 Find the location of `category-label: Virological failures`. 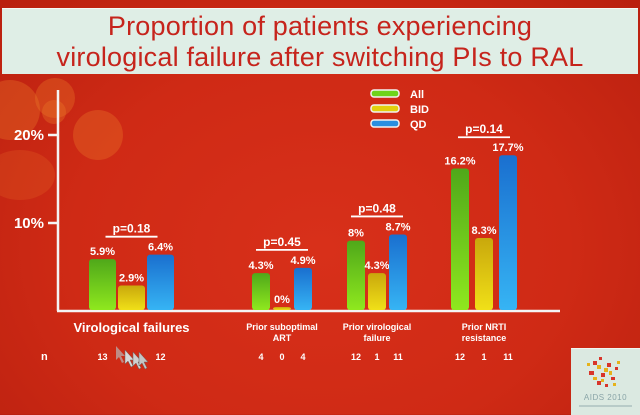

category-label: Virological failures is located at coordinates (131, 327).